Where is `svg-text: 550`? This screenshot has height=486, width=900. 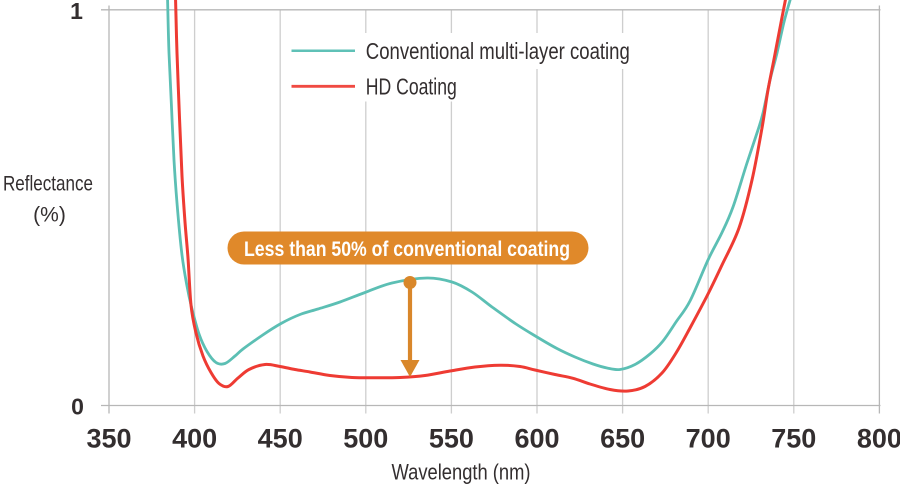
svg-text: 550 is located at coordinates (451, 439).